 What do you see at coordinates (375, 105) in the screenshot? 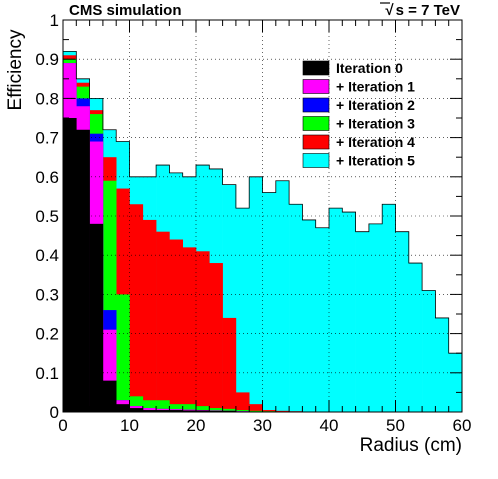
I see `legend-label-2: + Iteration 2` at bounding box center [375, 105].